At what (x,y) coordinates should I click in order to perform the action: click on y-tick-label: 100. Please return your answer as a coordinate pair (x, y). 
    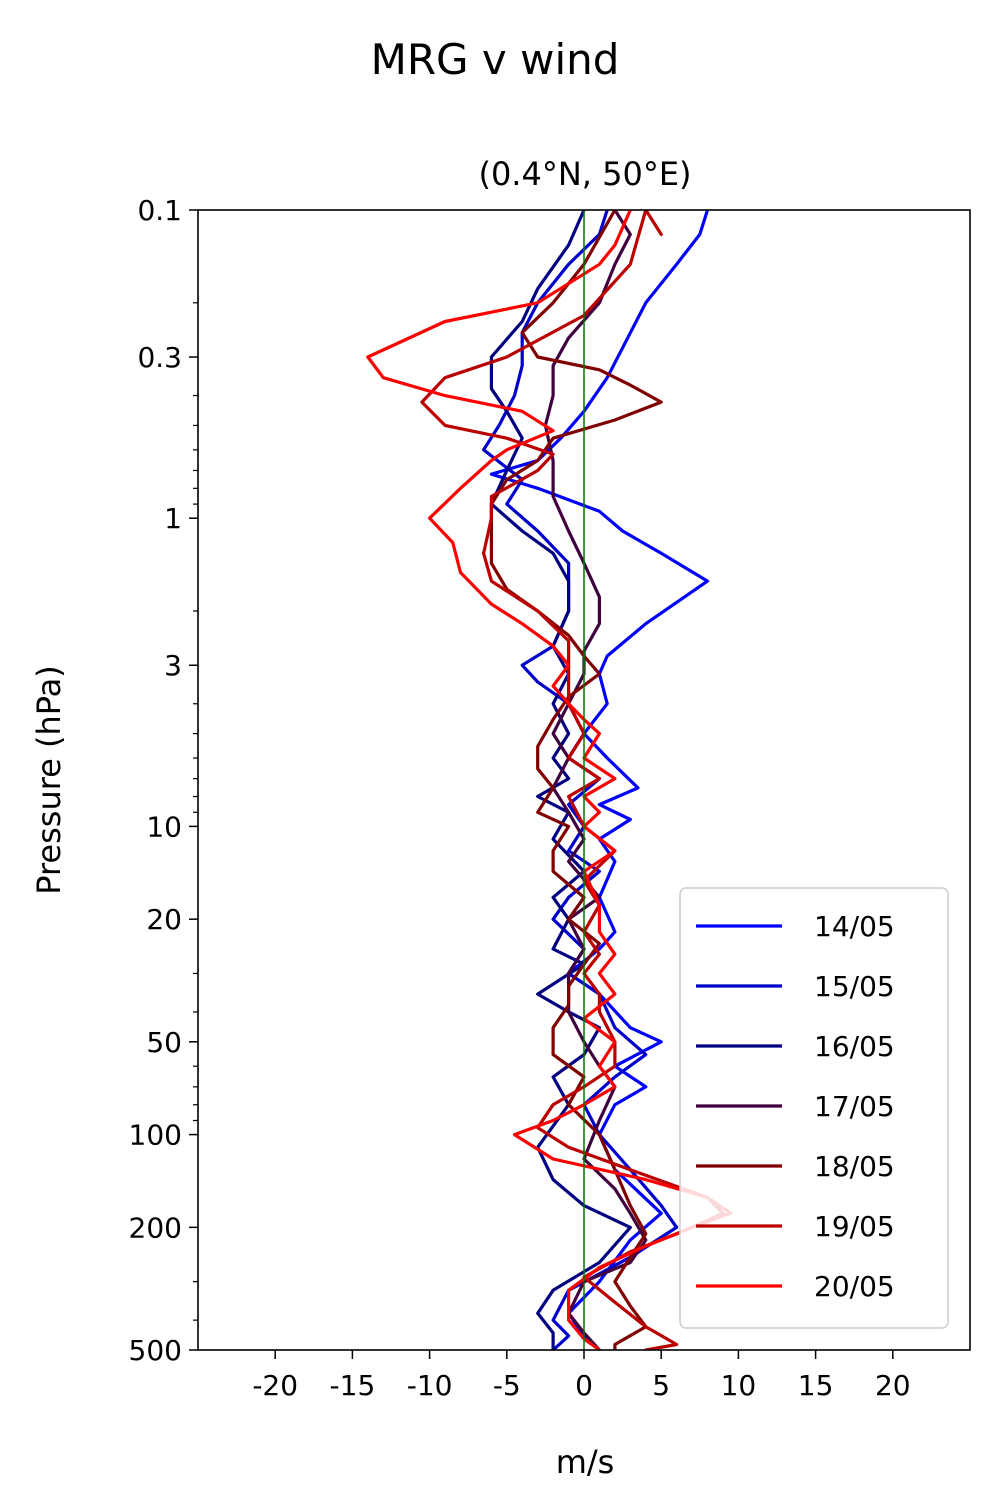
    Looking at the image, I should click on (155, 1135).